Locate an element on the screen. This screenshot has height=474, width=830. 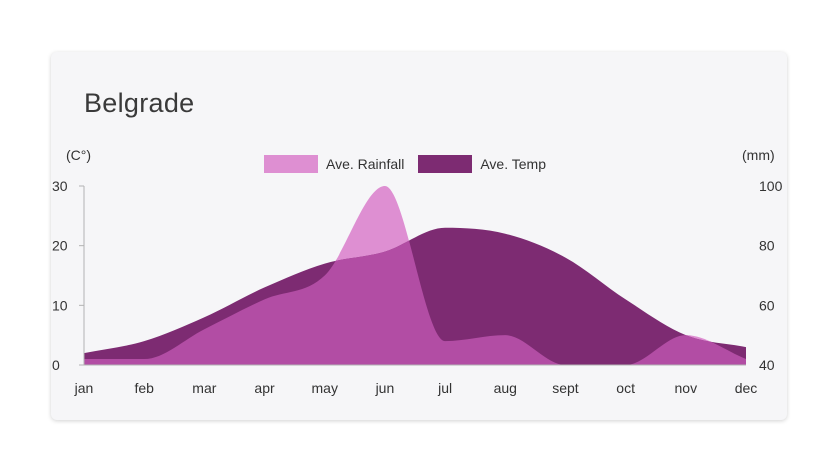
chart-title: Belgrade is located at coordinates (139, 103).